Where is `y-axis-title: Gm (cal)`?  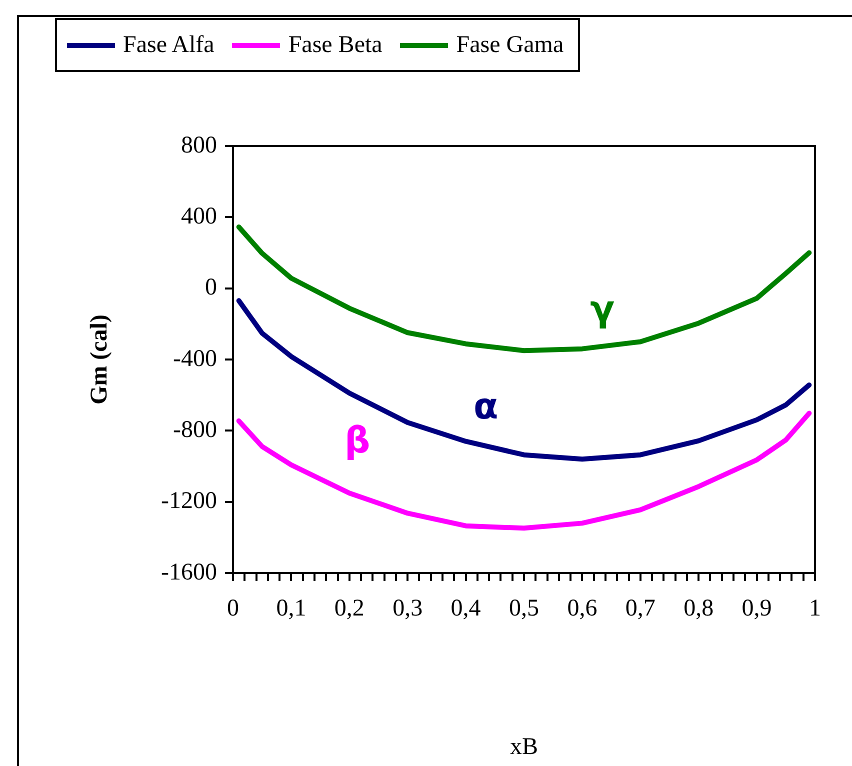
y-axis-title: Gm (cal) is located at coordinates (99, 359).